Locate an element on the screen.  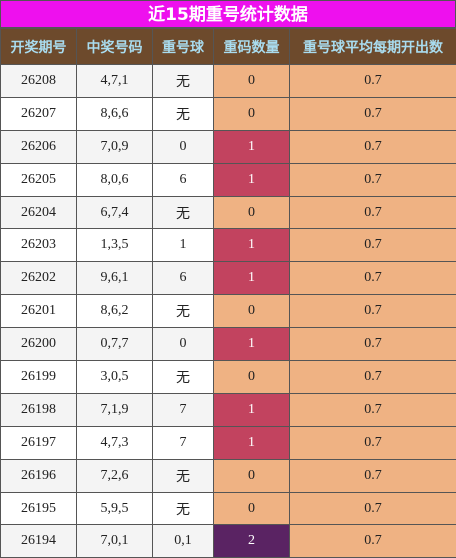
table-row: 26194 7,0,1 0,1 2 0.7 is located at coordinates (228, 541).